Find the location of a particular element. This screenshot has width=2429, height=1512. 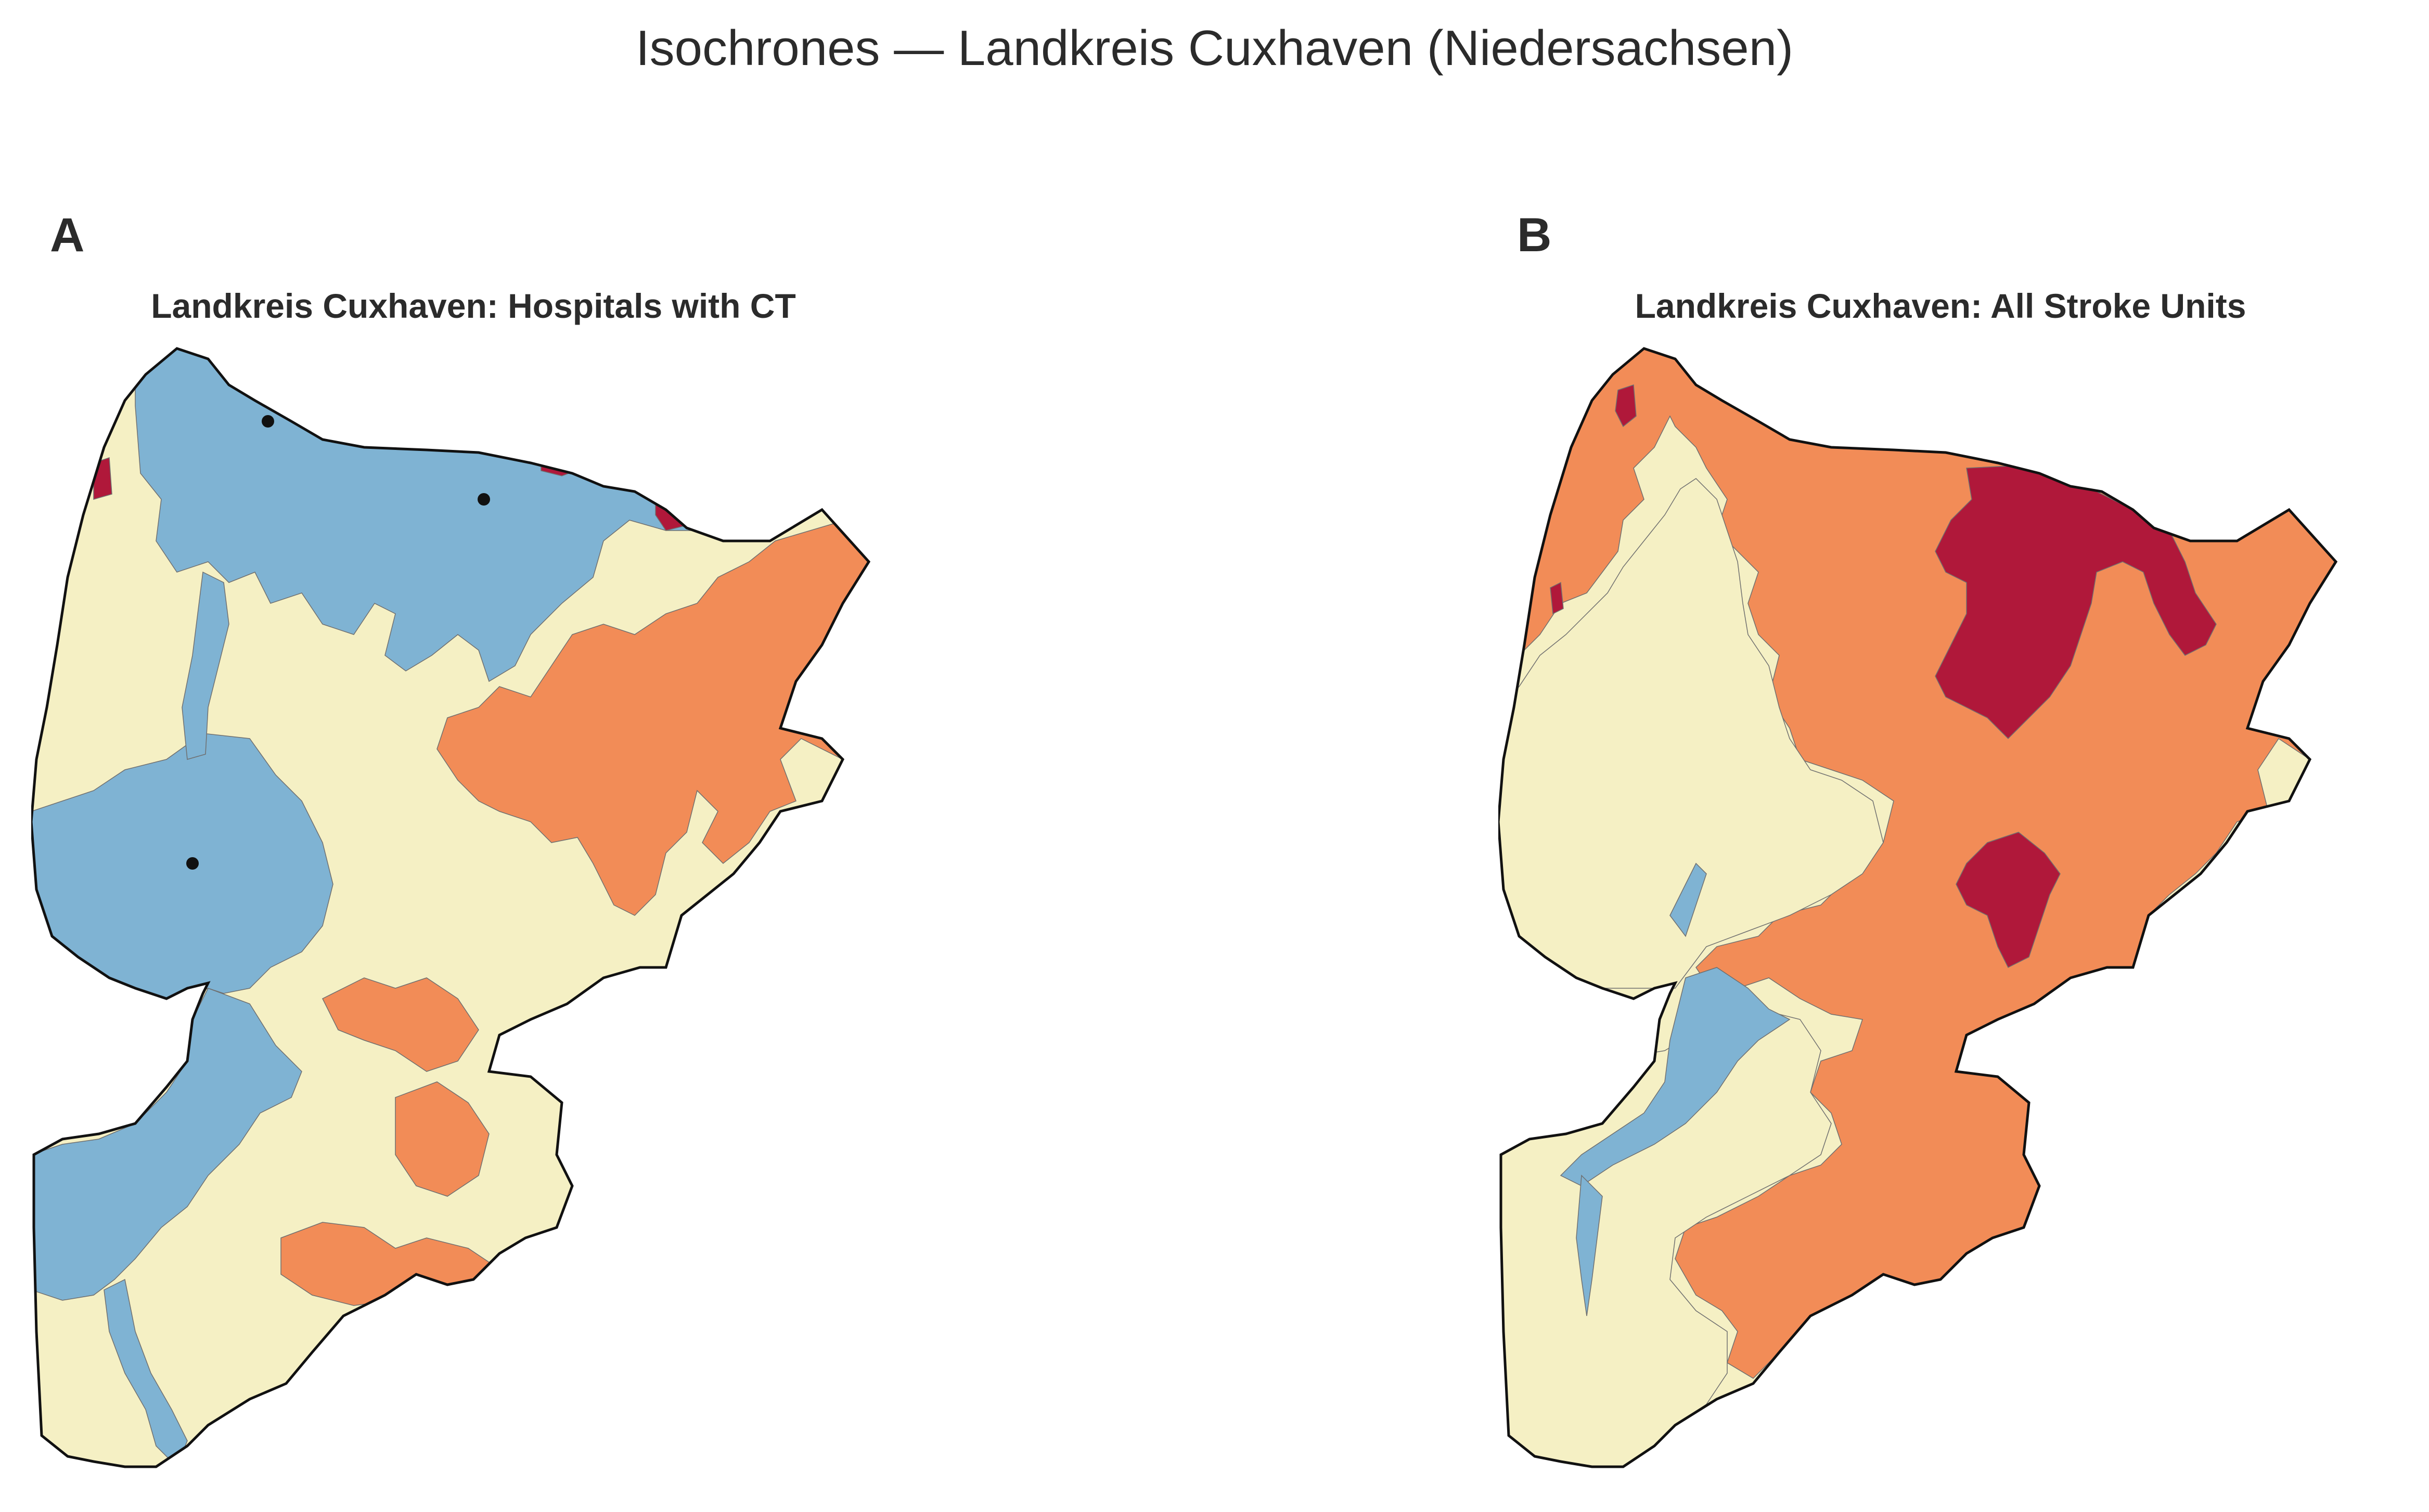

panel-letter-a: A is located at coordinates (67, 235).